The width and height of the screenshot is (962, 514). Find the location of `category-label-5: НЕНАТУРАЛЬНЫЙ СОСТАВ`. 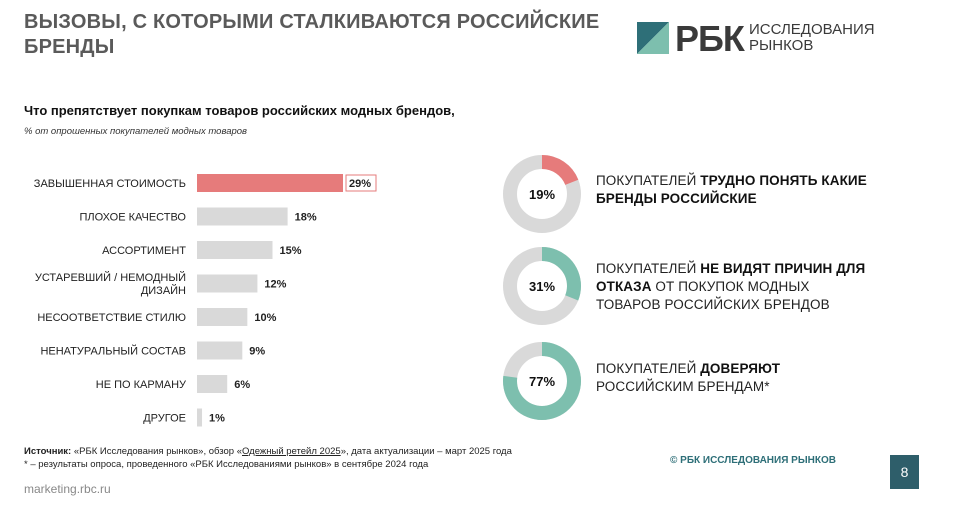

category-label-5: НЕНАТУРАЛЬНЫЙ СОСТАВ is located at coordinates (113, 351).